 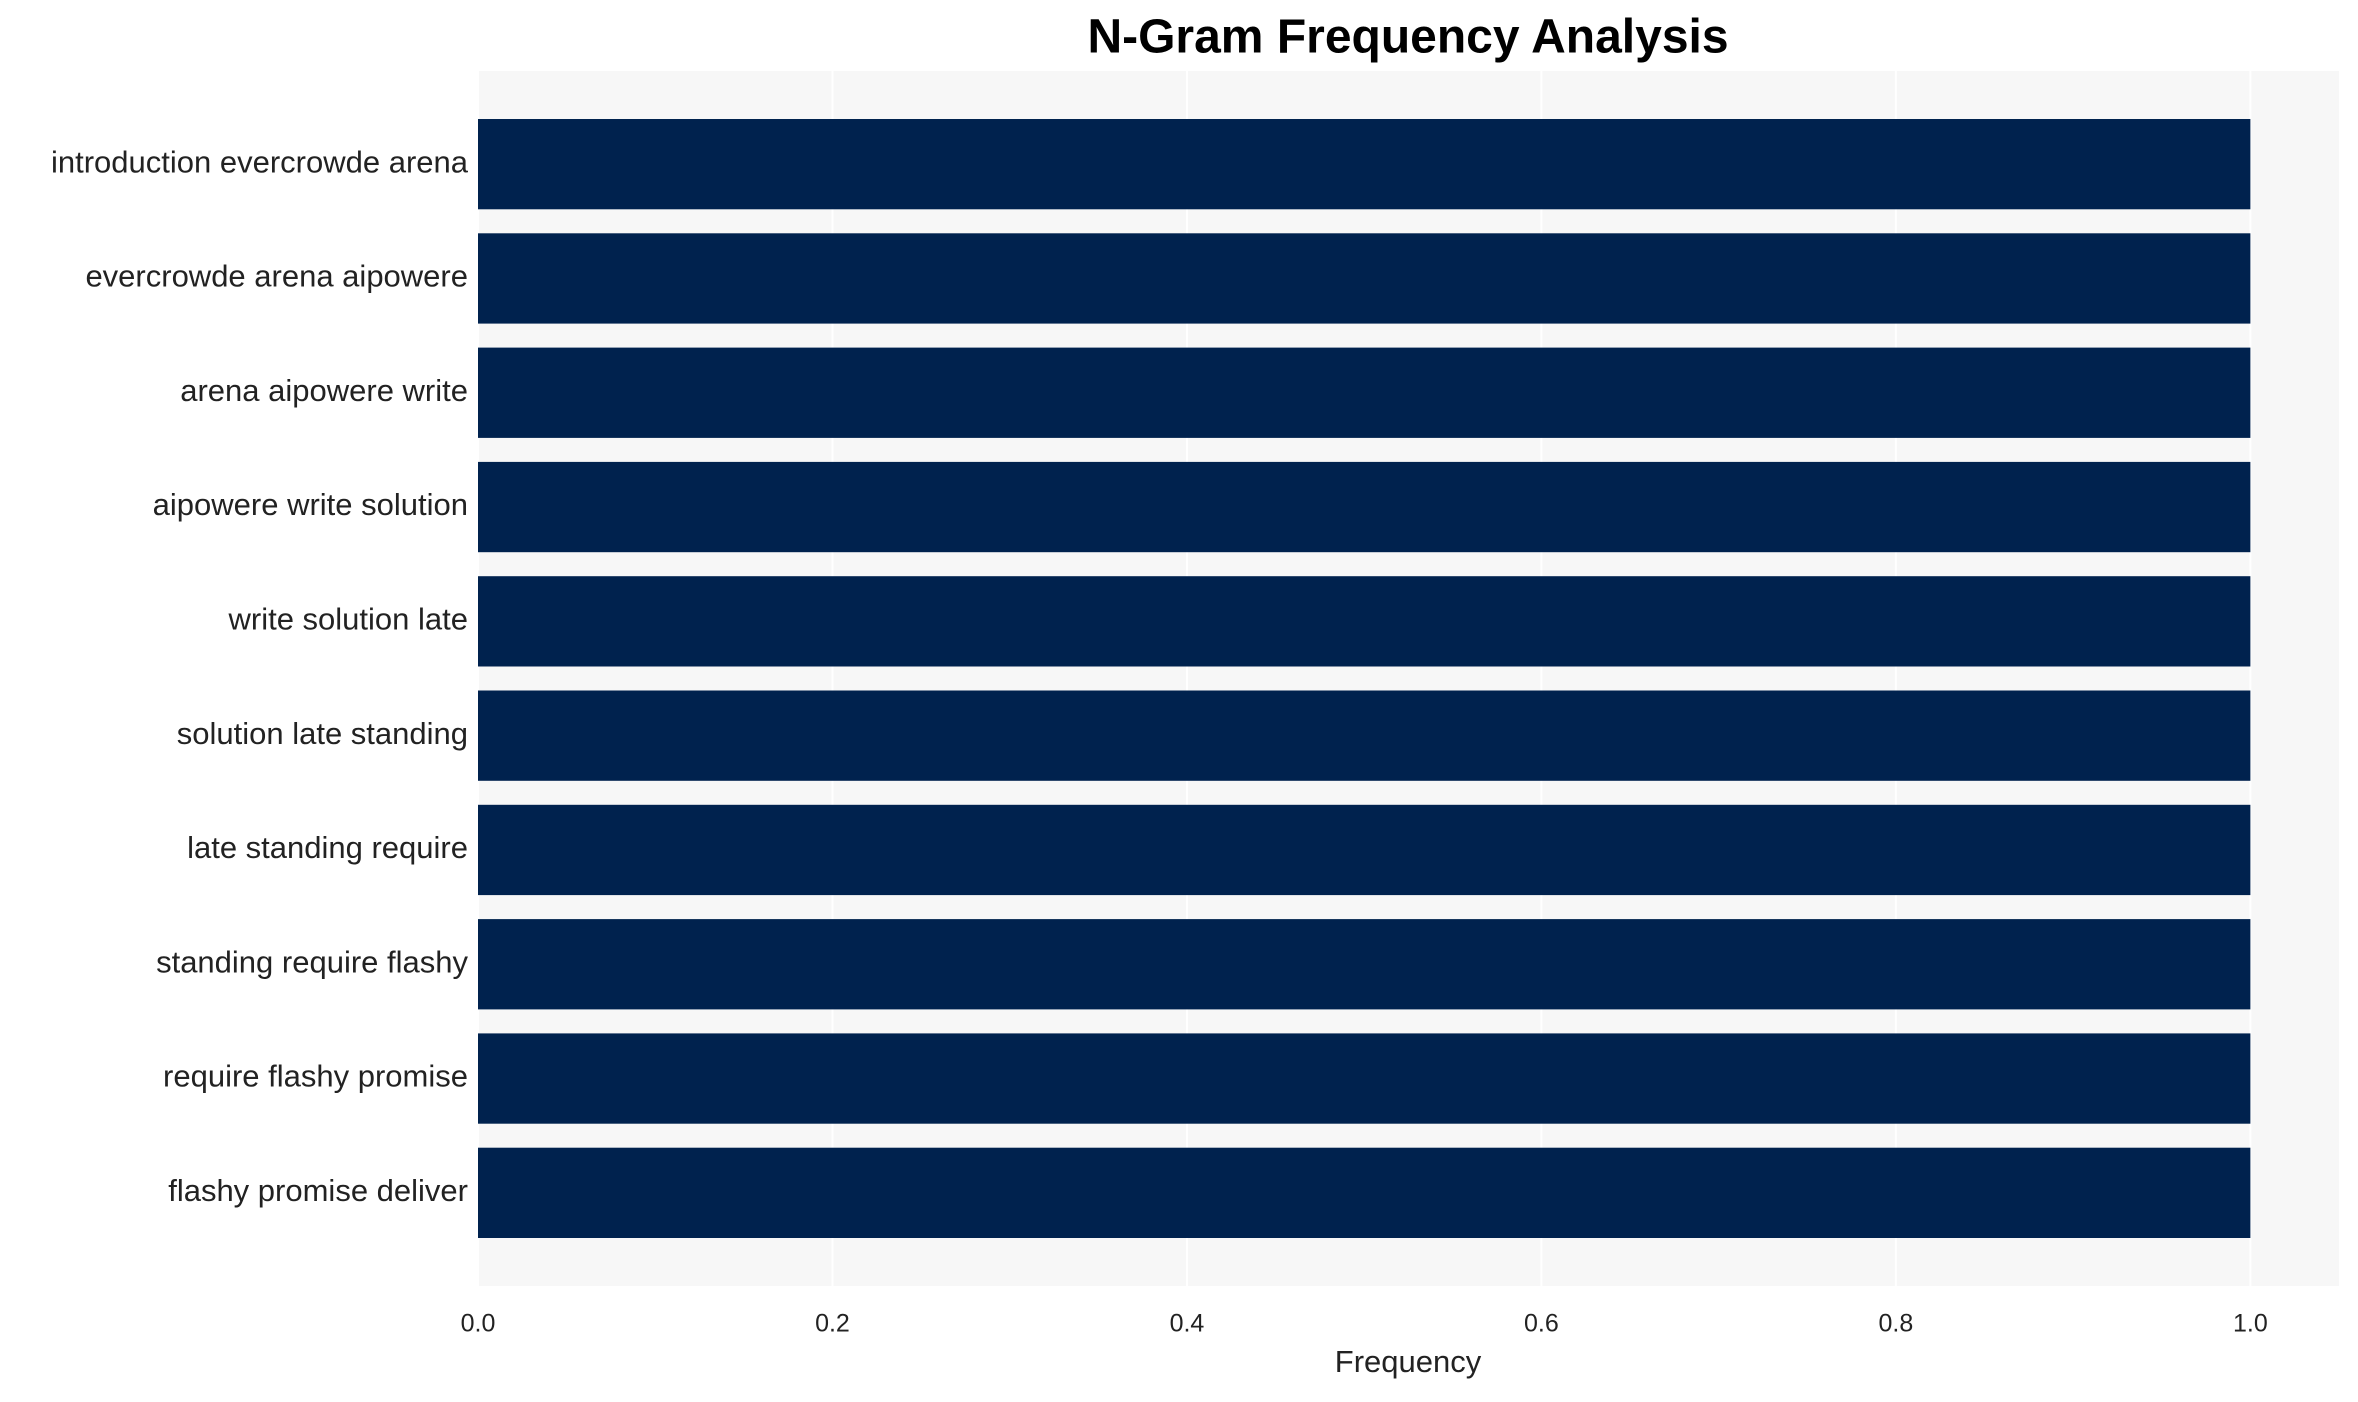 What do you see at coordinates (260, 161) in the screenshot?
I see `y-tick-label: introduction evercrowde arena` at bounding box center [260, 161].